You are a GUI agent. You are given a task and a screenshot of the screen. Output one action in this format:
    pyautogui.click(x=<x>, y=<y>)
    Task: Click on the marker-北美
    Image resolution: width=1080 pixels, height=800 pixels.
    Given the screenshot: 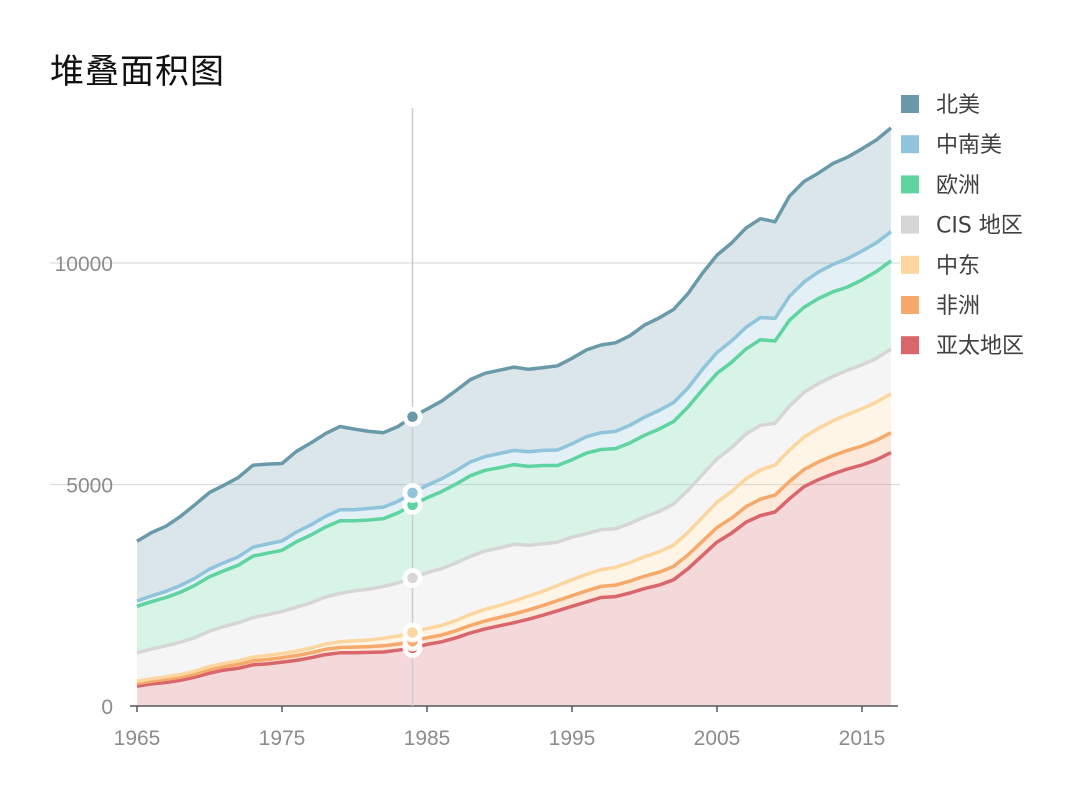 What is the action you would take?
    pyautogui.click(x=412, y=416)
    